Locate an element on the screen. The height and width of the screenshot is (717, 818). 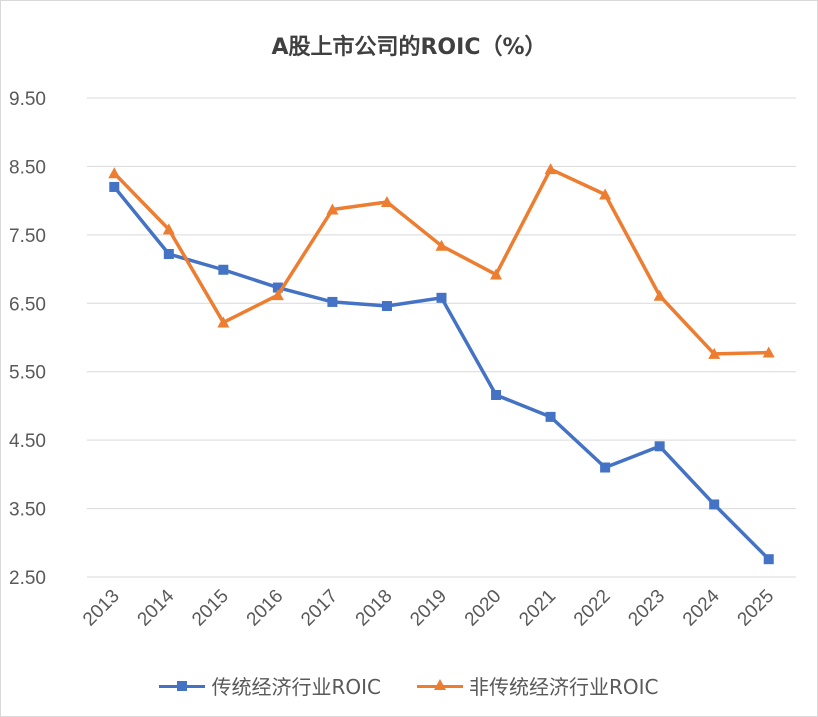
legend-item-traditional: 传统经济行业ROIC is located at coordinates (270, 685).